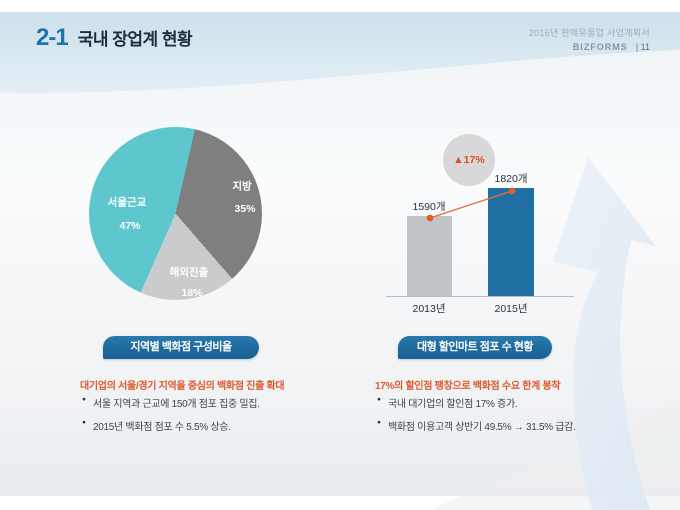 Image resolution: width=680 pixels, height=510 pixels. Describe the element at coordinates (135, 39) in the screenshot. I see `title-text: 국내 장업계 현황` at that location.